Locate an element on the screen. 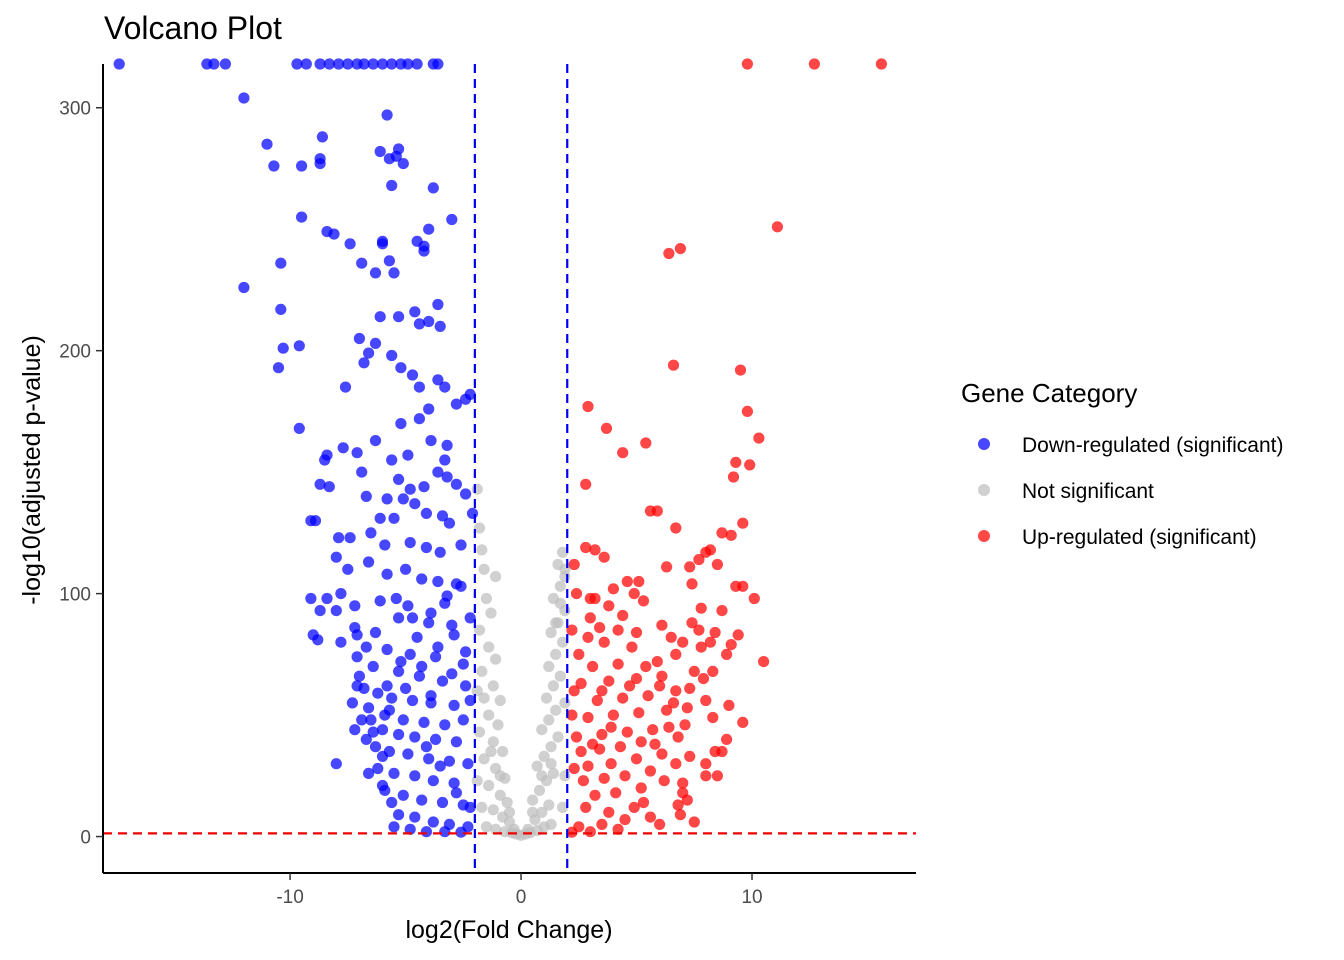  y-tick-label: 100 is located at coordinates (75, 595).